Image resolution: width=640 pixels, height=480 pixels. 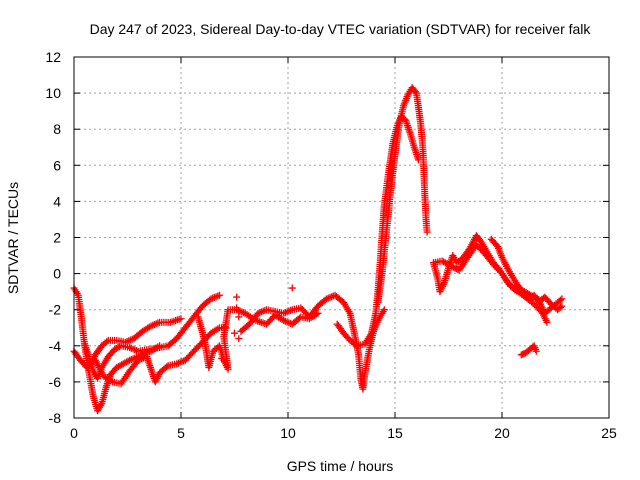 I want to click on y-tick-label: 12, so click(x=53, y=57).